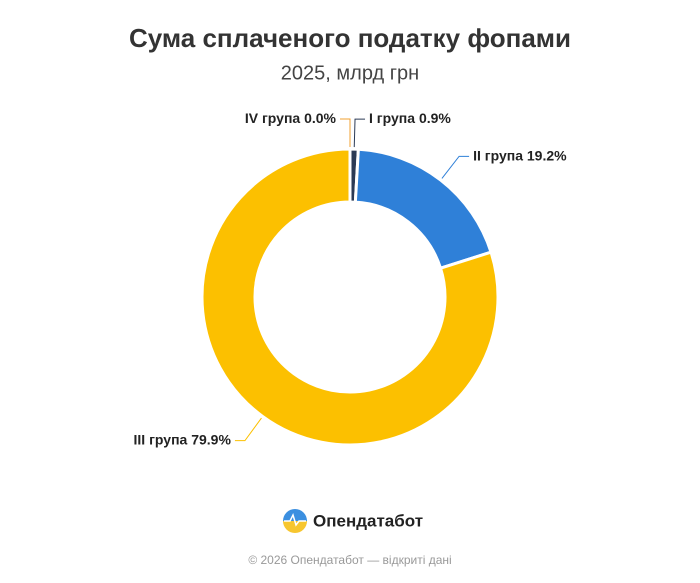  I want to click on slice-label: III група 79.9%, so click(183, 439).